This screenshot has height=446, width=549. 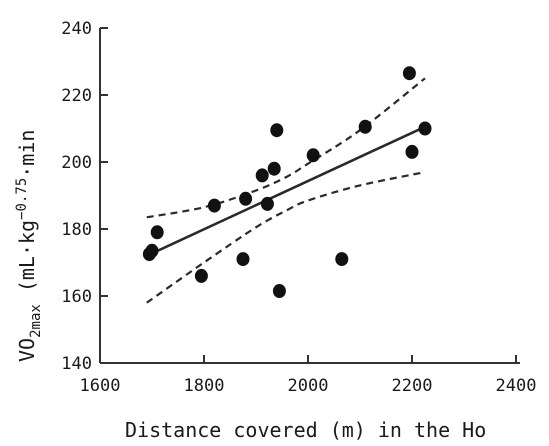 What do you see at coordinates (27, 154) in the screenshot?
I see `y-axis-title-units-tail: ·min` at bounding box center [27, 154].